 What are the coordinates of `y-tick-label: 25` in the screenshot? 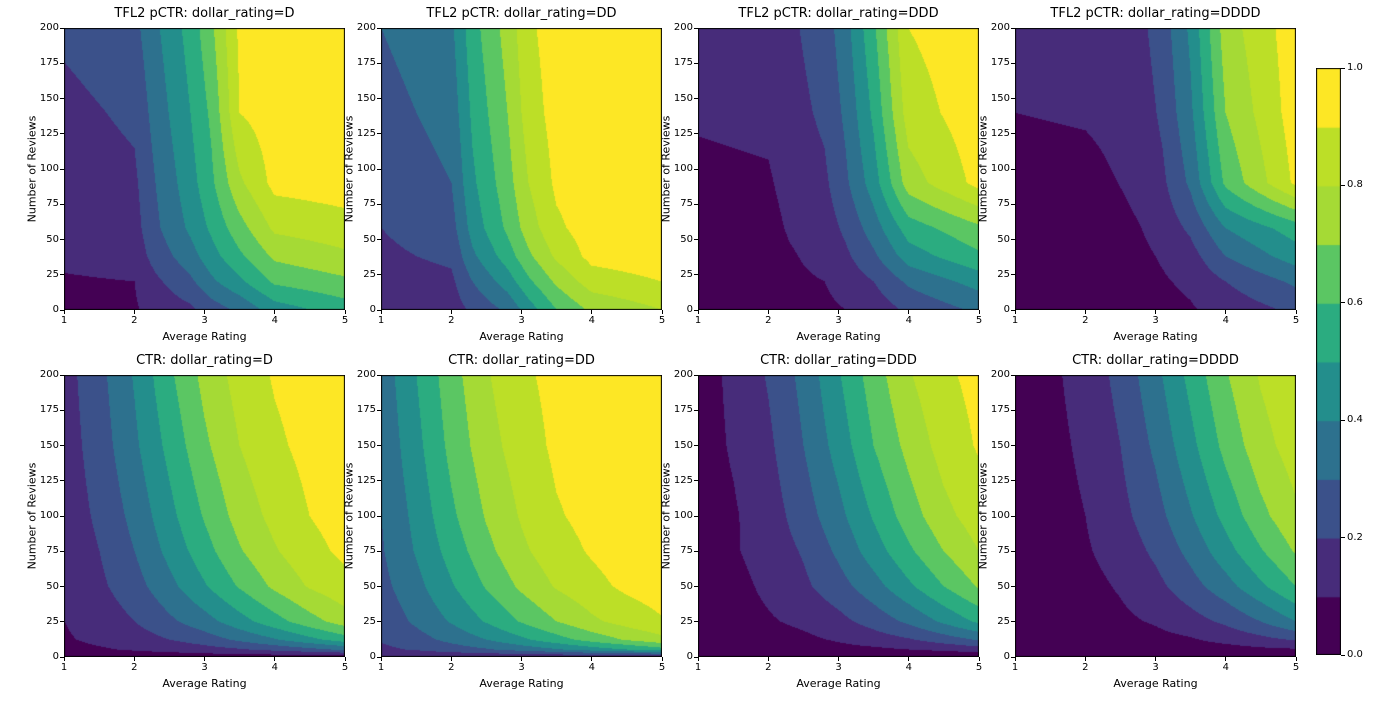 It's located at (369, 274).